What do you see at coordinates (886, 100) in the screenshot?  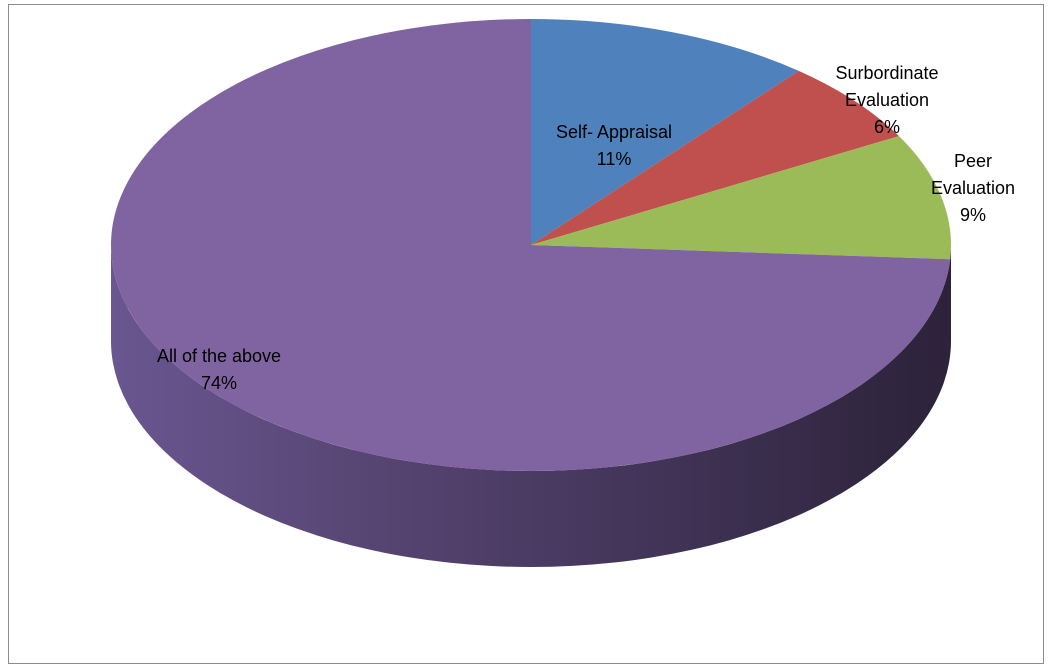 I see `label-surbordinate-evaluation: Surbordinate Evaluation 6%` at bounding box center [886, 100].